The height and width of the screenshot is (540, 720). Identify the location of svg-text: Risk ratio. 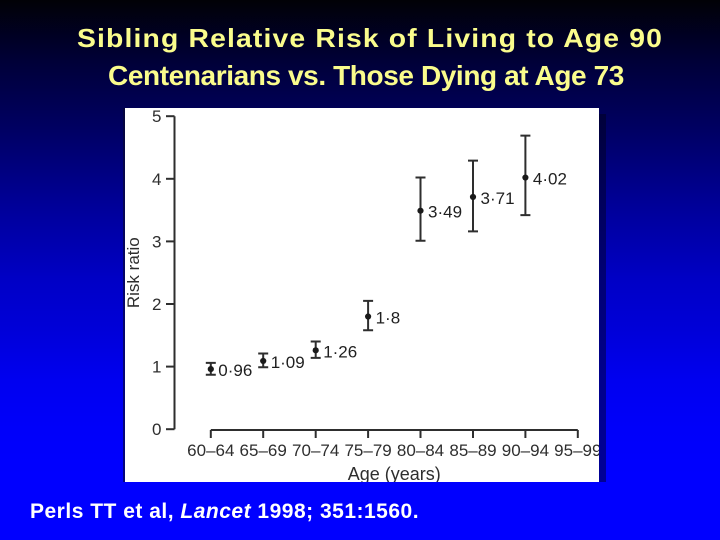
(134, 272).